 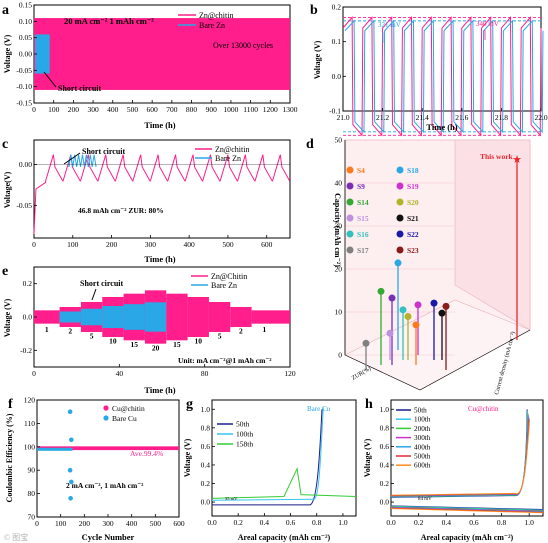 What do you see at coordinates (42, 54) in the screenshot?
I see `series-bare-zn-band` at bounding box center [42, 54].